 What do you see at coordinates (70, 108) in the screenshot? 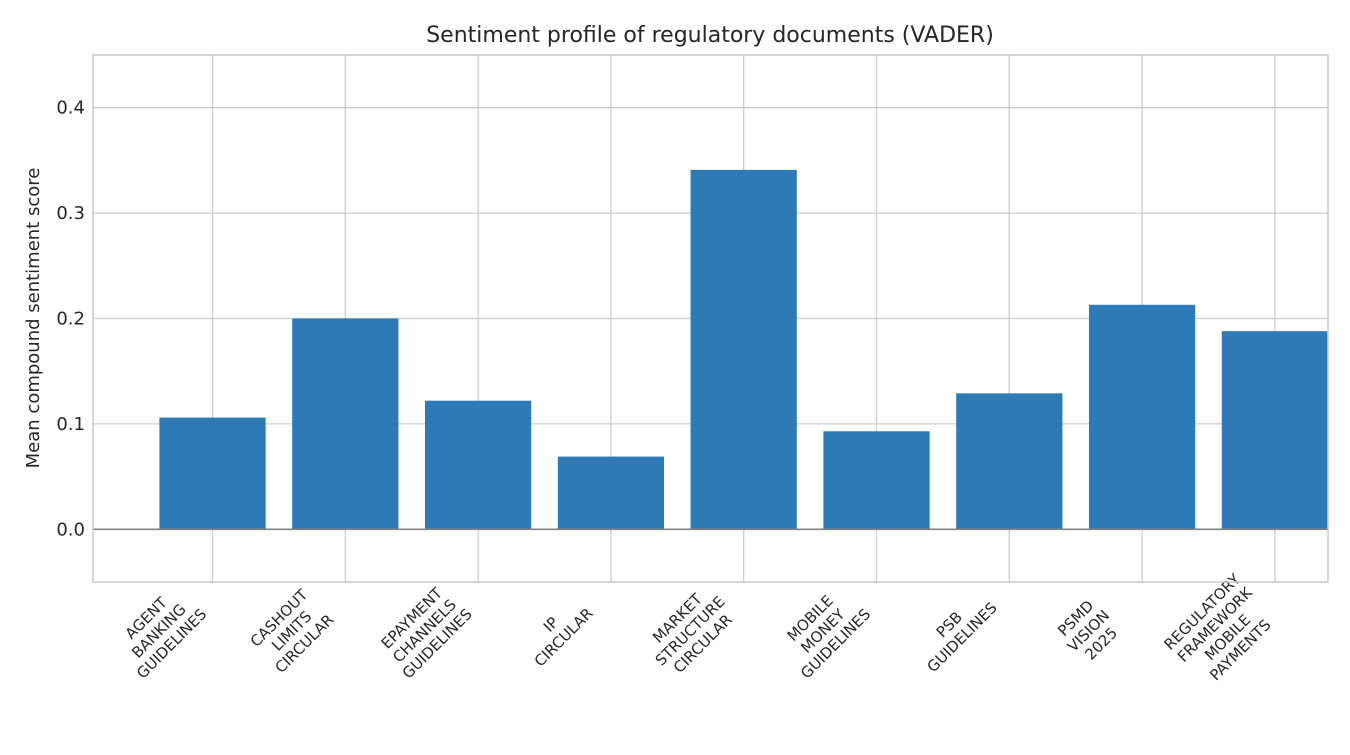
I see `y-tick-label: 0.4` at bounding box center [70, 108].